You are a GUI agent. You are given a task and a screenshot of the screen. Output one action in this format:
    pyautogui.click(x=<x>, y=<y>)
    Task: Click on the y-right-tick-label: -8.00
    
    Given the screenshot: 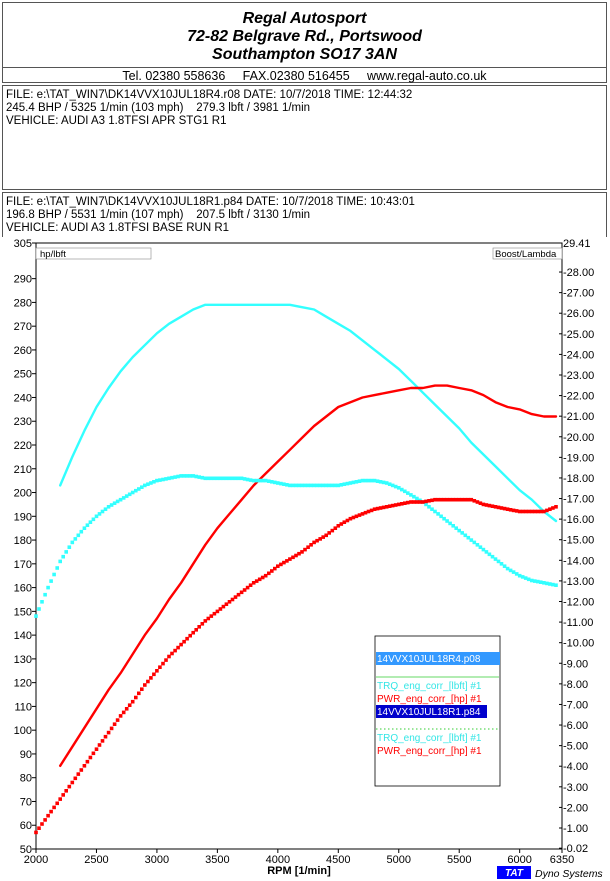 What is the action you would take?
    pyautogui.click(x=575, y=685)
    